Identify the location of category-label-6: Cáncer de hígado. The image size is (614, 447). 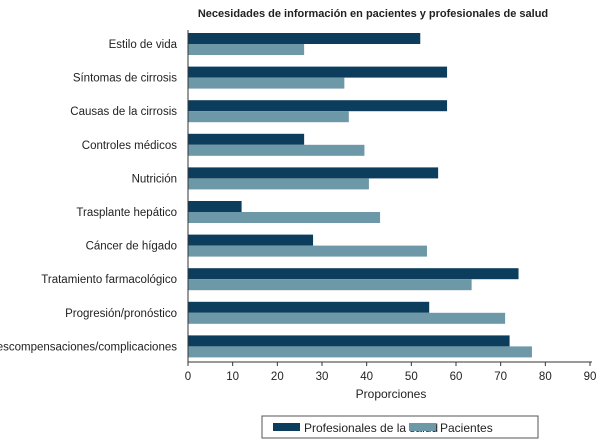
(131, 247).